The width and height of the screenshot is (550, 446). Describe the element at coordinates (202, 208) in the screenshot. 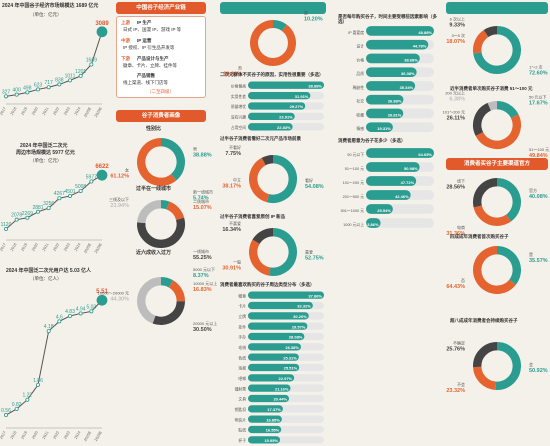

I see `slice-value: 15.07%` at that location.